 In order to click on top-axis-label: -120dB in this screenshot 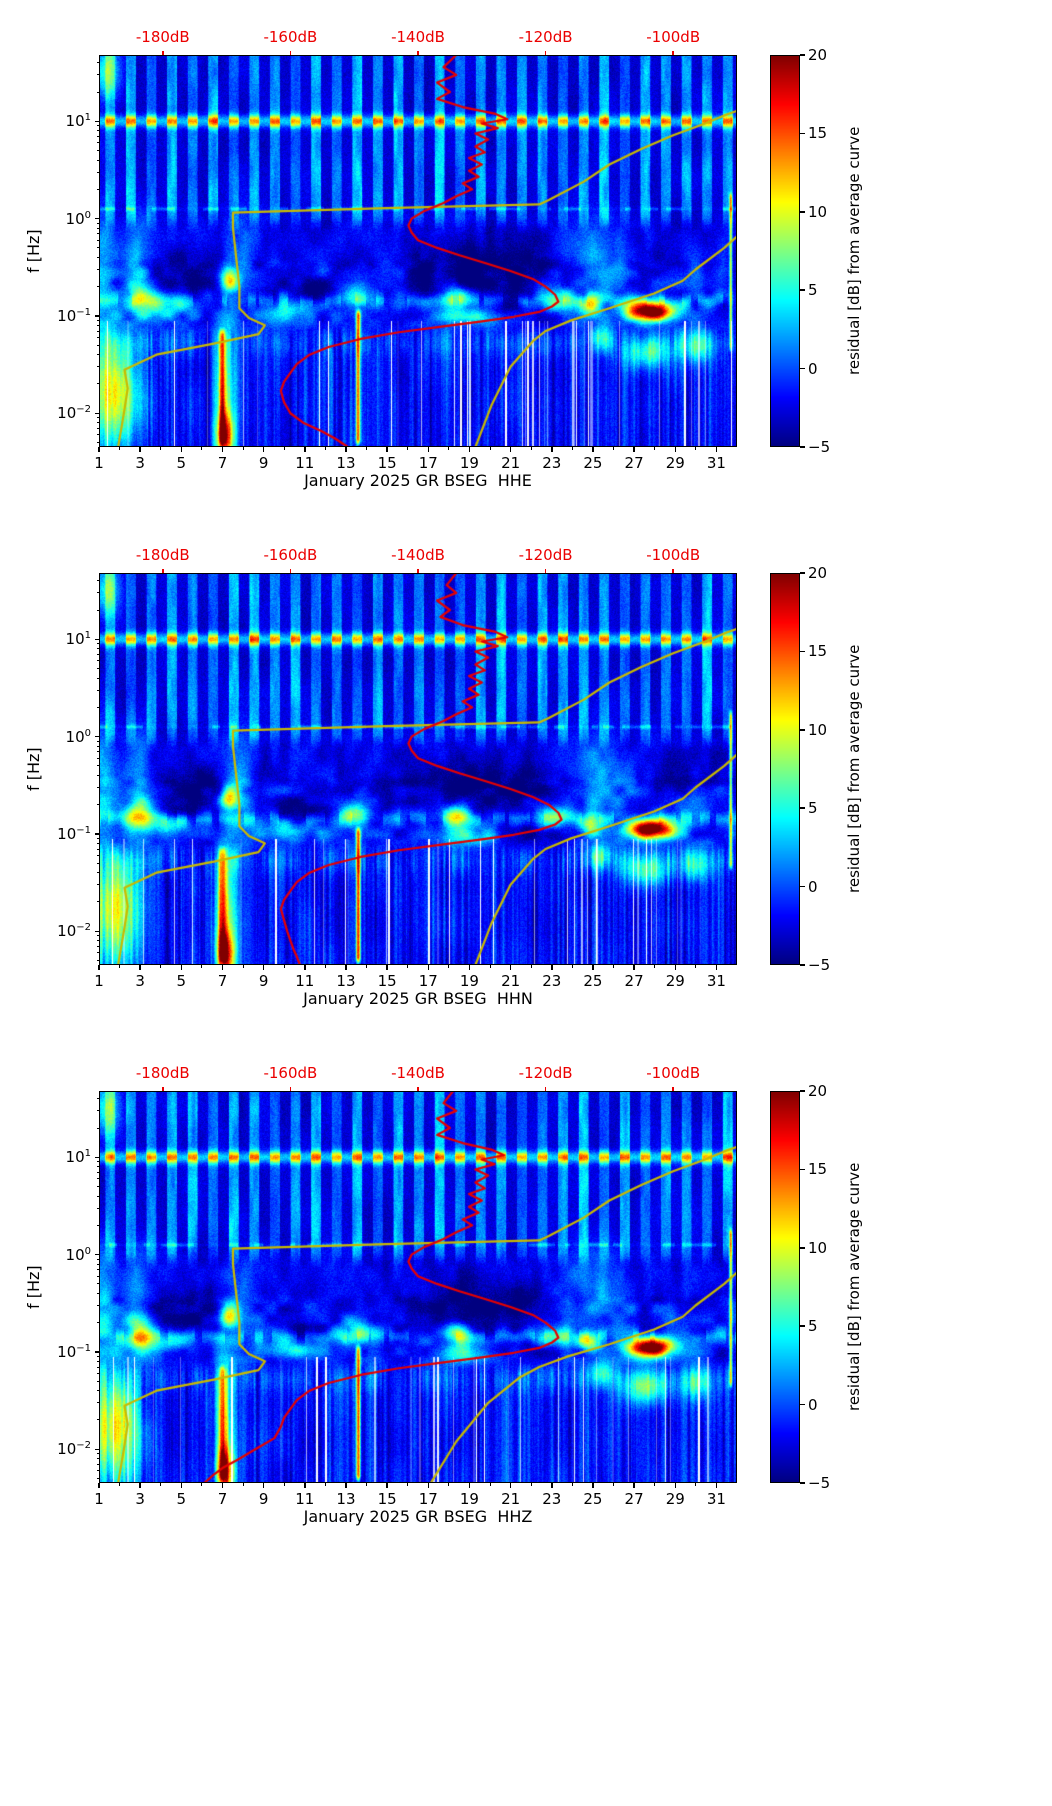, I will do `click(545, 1073)`.